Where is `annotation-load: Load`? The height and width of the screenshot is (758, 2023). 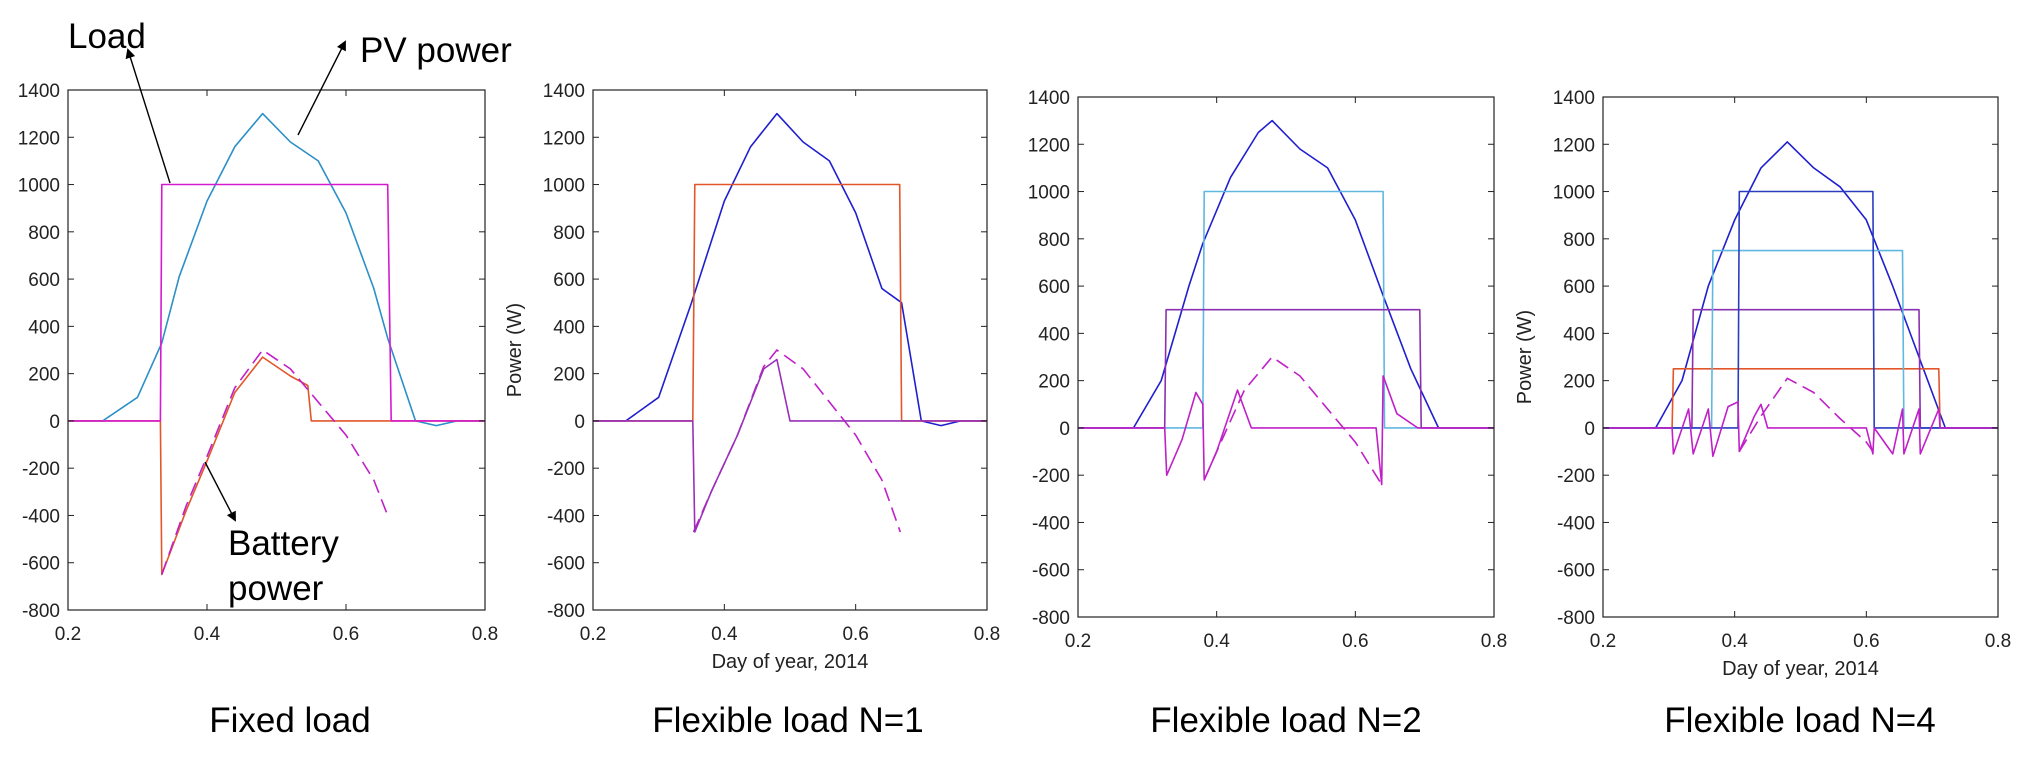 annotation-load: Load is located at coordinates (107, 36).